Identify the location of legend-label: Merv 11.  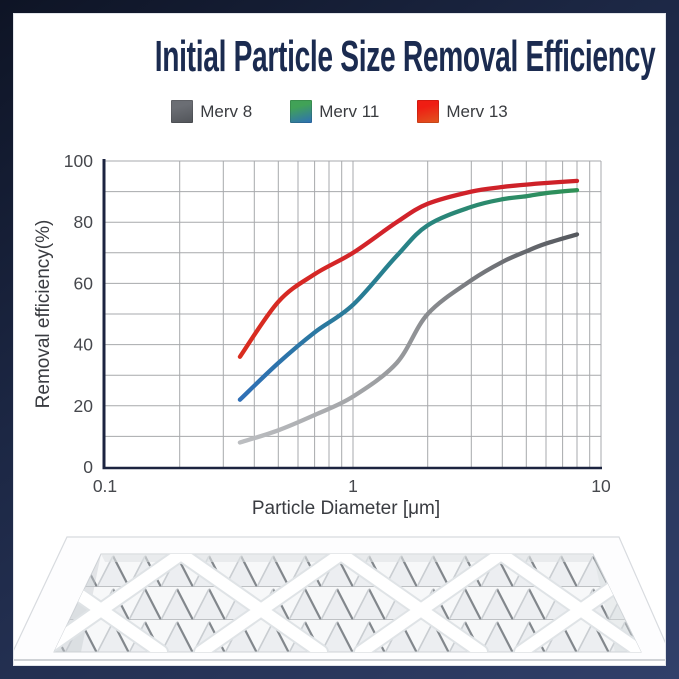
(349, 111).